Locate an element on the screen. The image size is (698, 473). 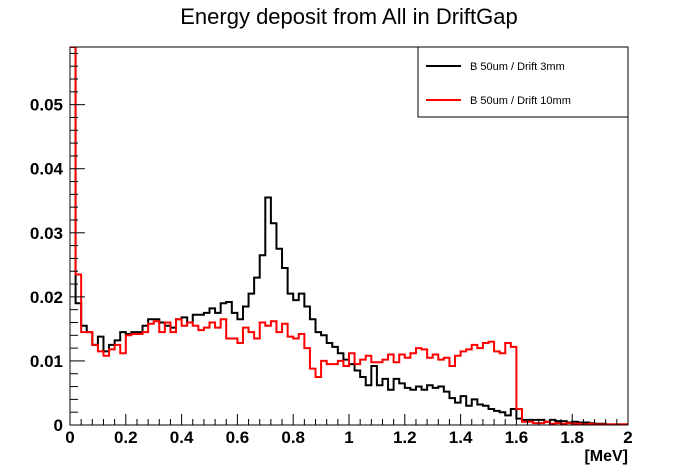
legend: B 50um / Drift 3mm B 50um / Drift 10mm is located at coordinates (523, 82).